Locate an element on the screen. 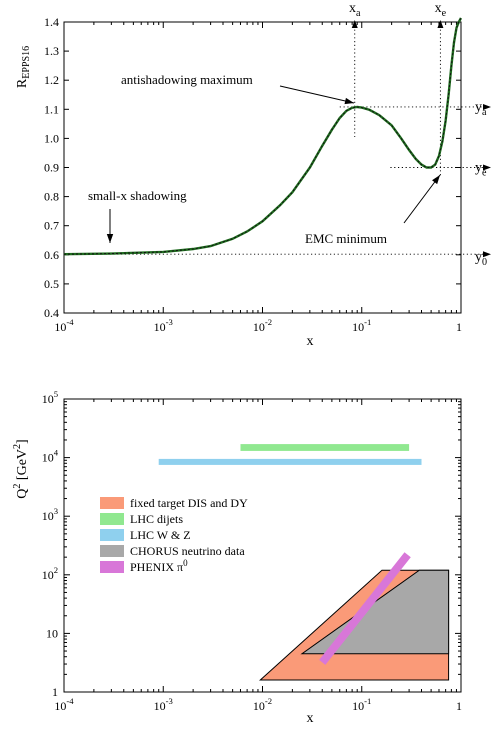 The height and width of the screenshot is (729, 492). plot2-ytick-label-sub: 2 is located at coordinates (56, 570).